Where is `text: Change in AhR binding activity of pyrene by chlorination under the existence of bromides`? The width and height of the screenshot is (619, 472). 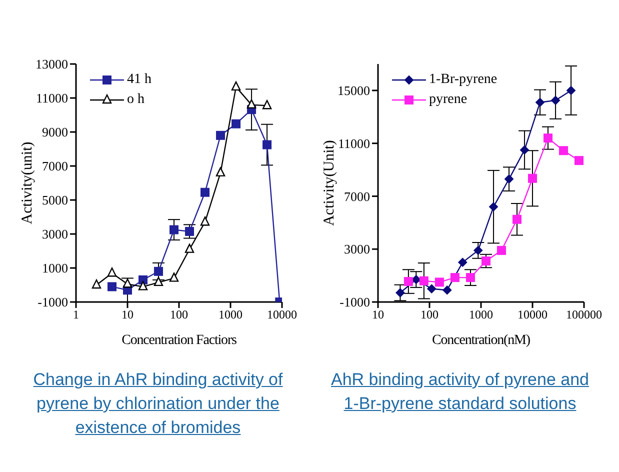
text: Change in AhR binding activity of pyrene by chlorination under the existence of bromides is located at coordinates (158, 404).